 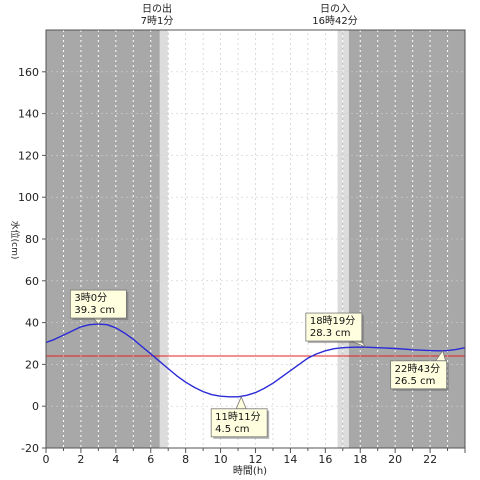 What do you see at coordinates (221, 459) in the screenshot?
I see `x-tick-label: 10` at bounding box center [221, 459].